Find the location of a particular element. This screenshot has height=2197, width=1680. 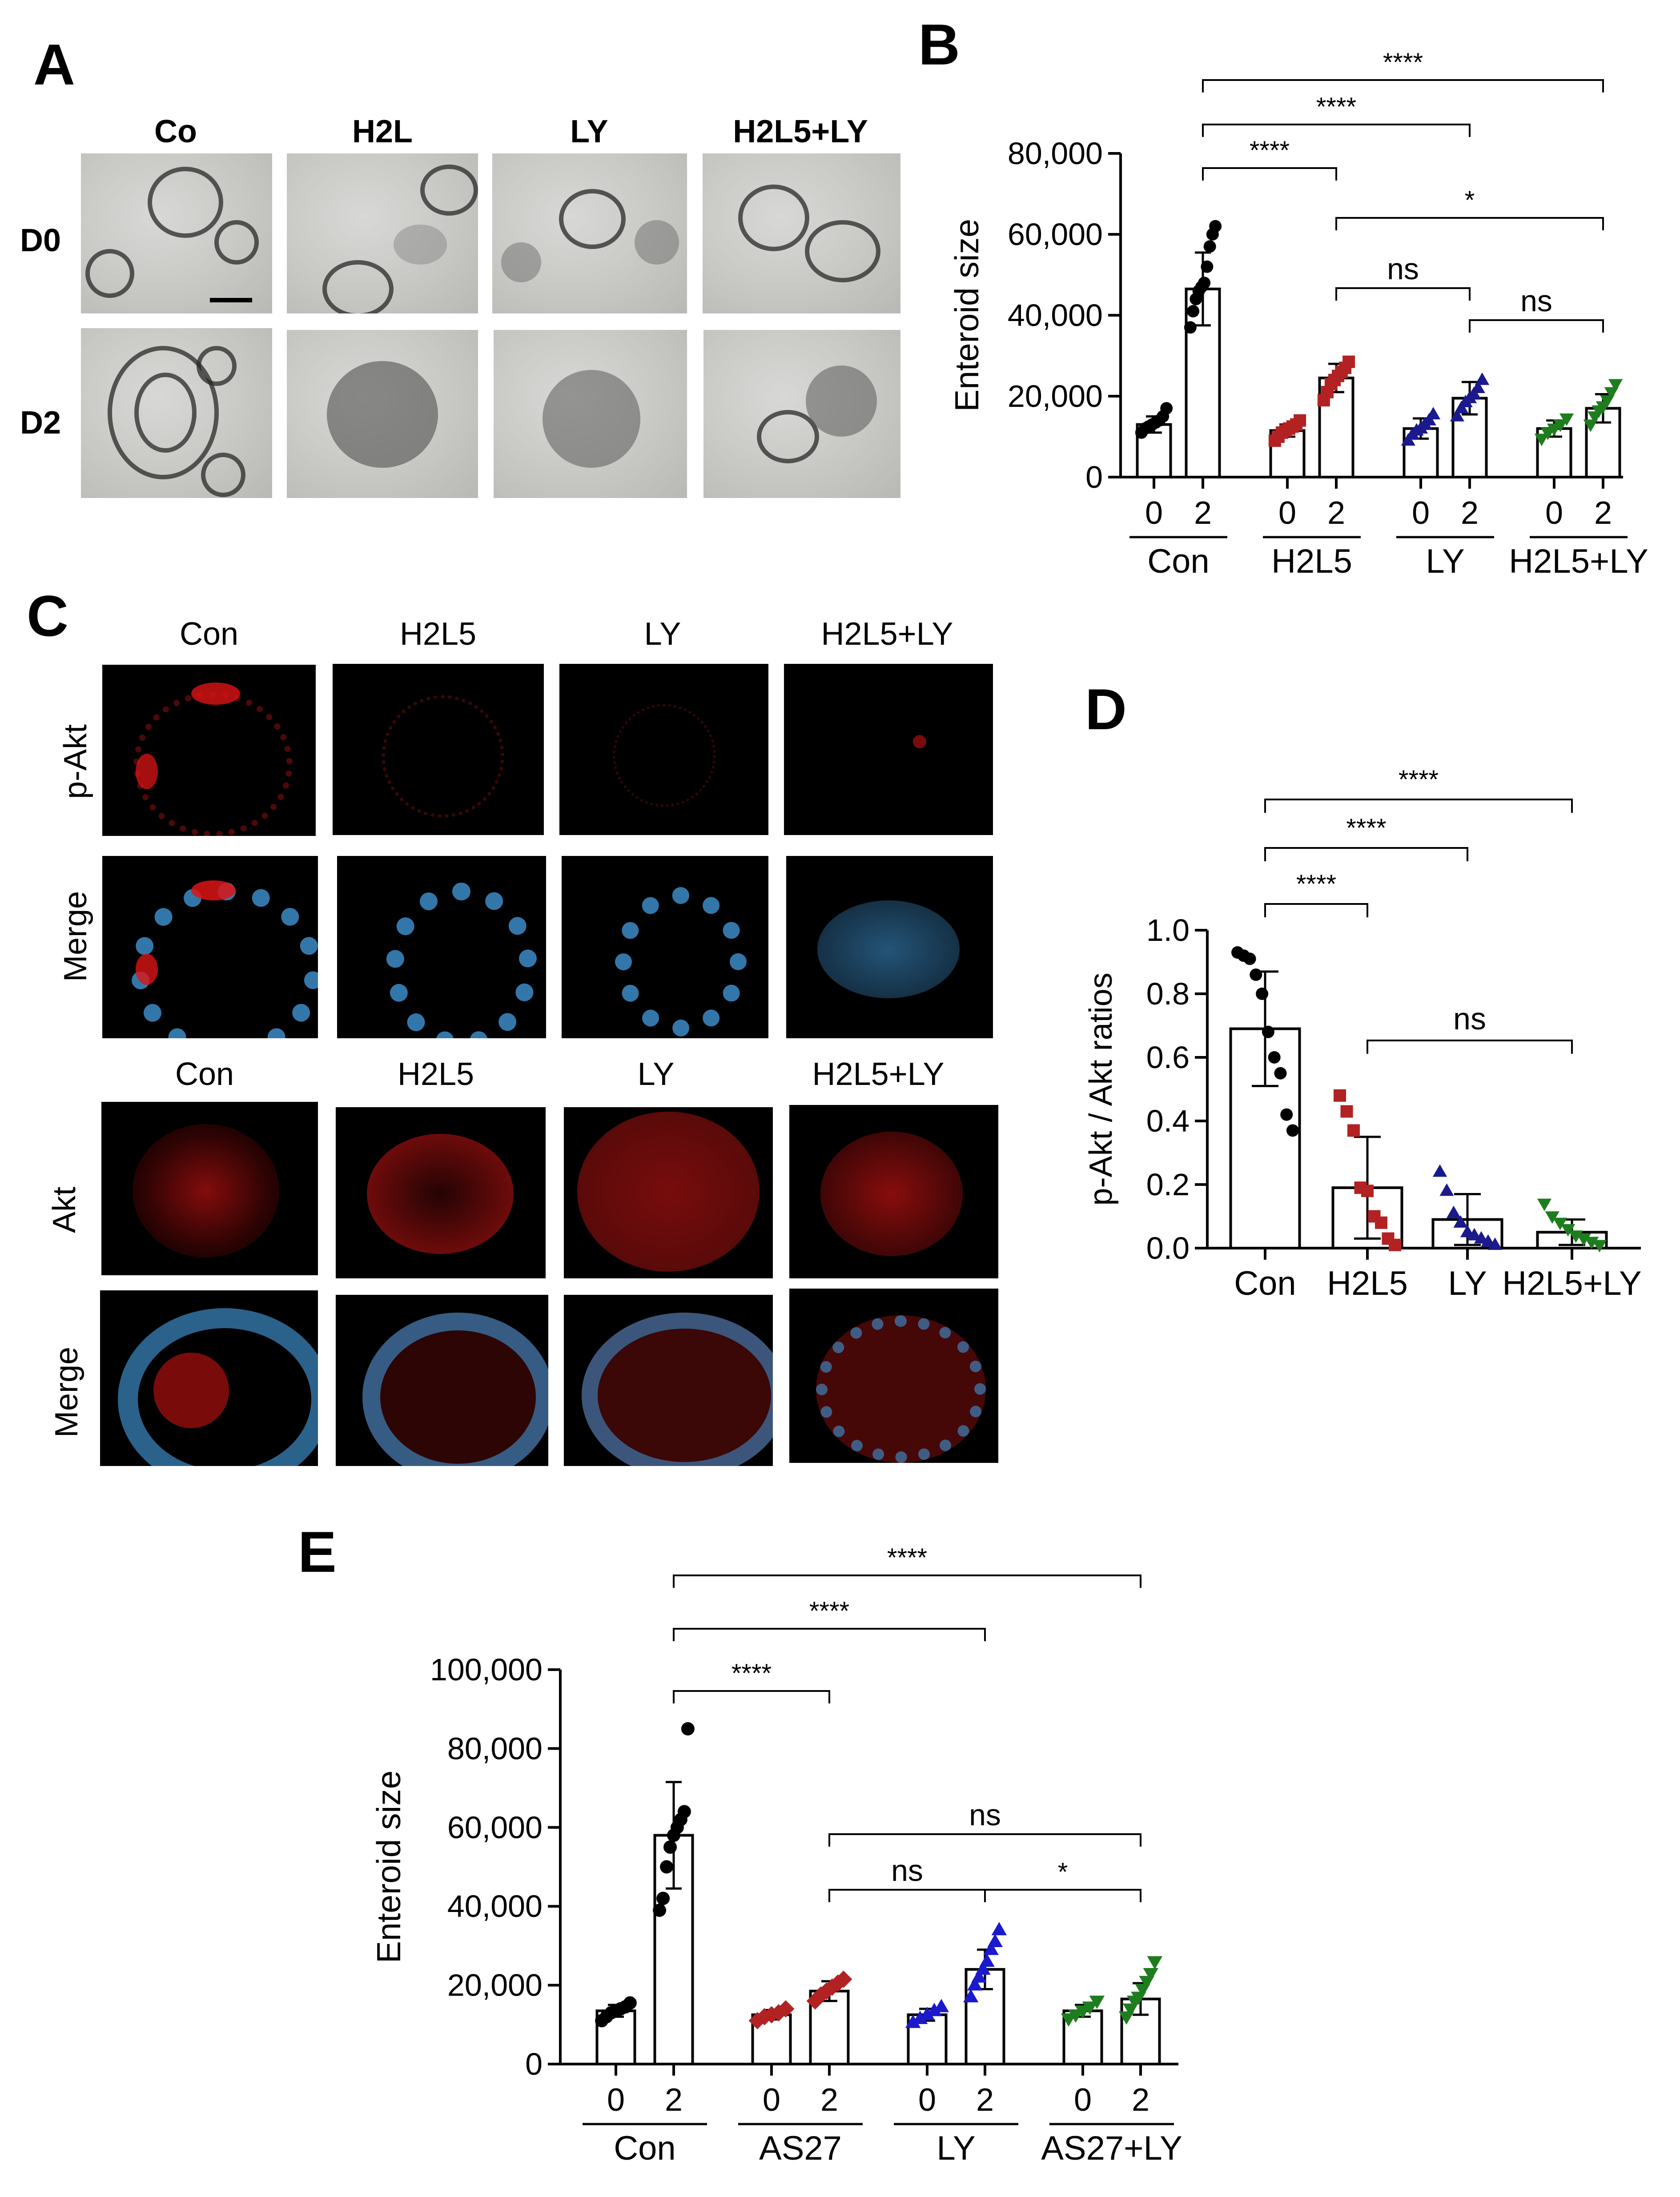

y-tick-label: 100,000 is located at coordinates (486, 1669).